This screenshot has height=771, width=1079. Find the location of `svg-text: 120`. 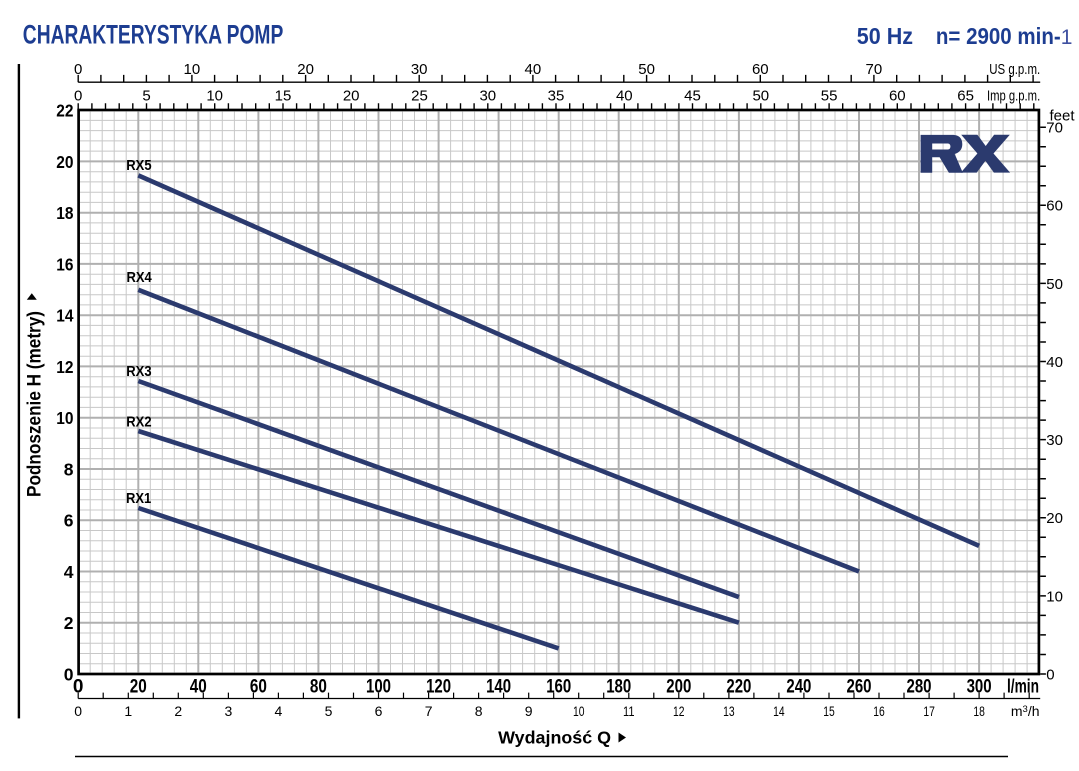

svg-text: 120 is located at coordinates (438, 687).